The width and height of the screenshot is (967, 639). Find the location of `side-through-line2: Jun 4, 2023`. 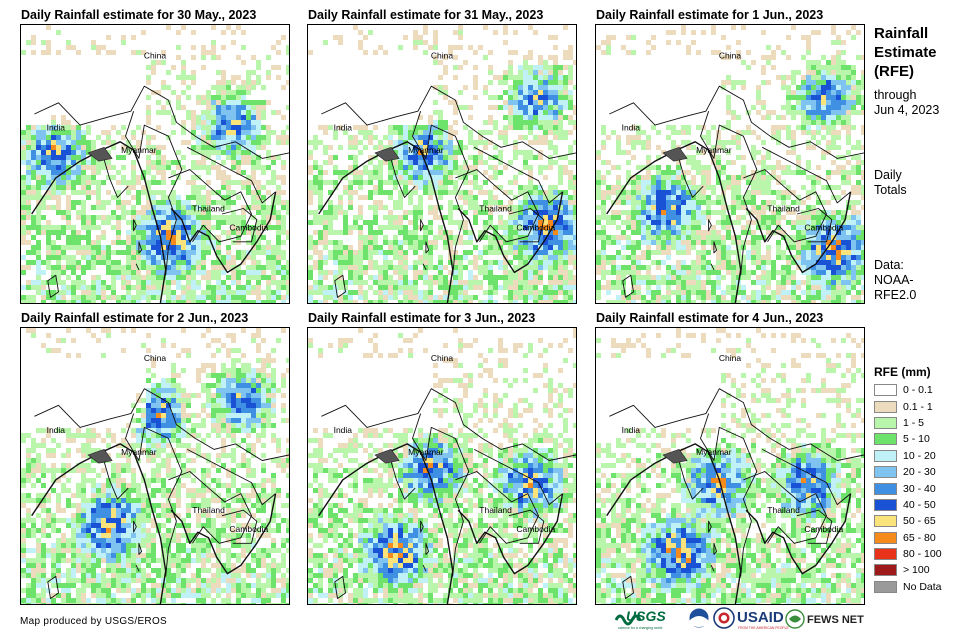

side-through-line2: Jun 4, 2023 is located at coordinates (907, 110).